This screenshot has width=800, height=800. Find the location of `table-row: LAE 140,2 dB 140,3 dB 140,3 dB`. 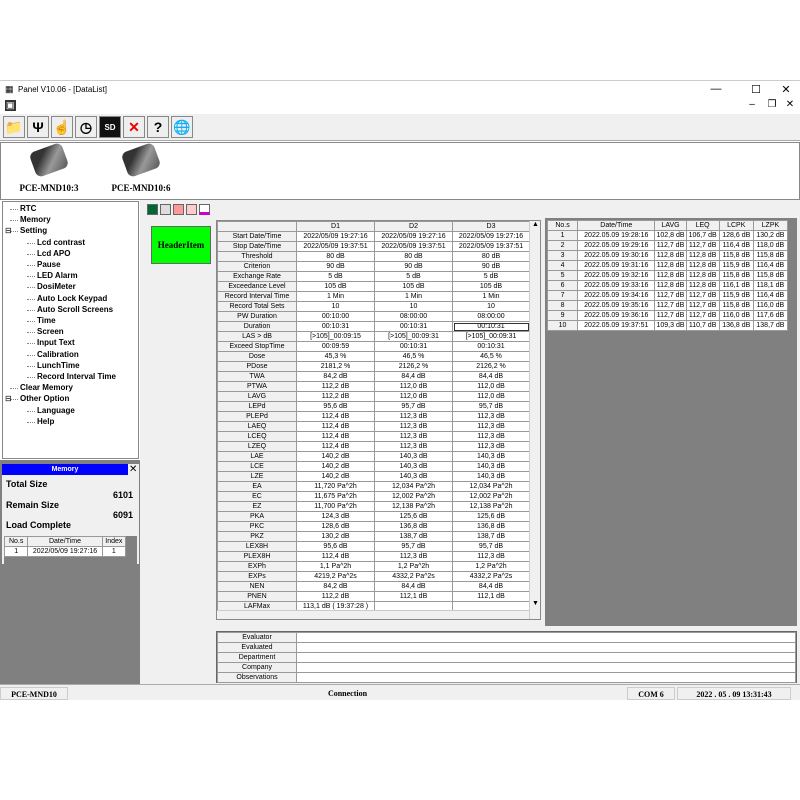

table-row: LAE 140,2 dB 140,3 dB 140,3 dB is located at coordinates (373, 456).